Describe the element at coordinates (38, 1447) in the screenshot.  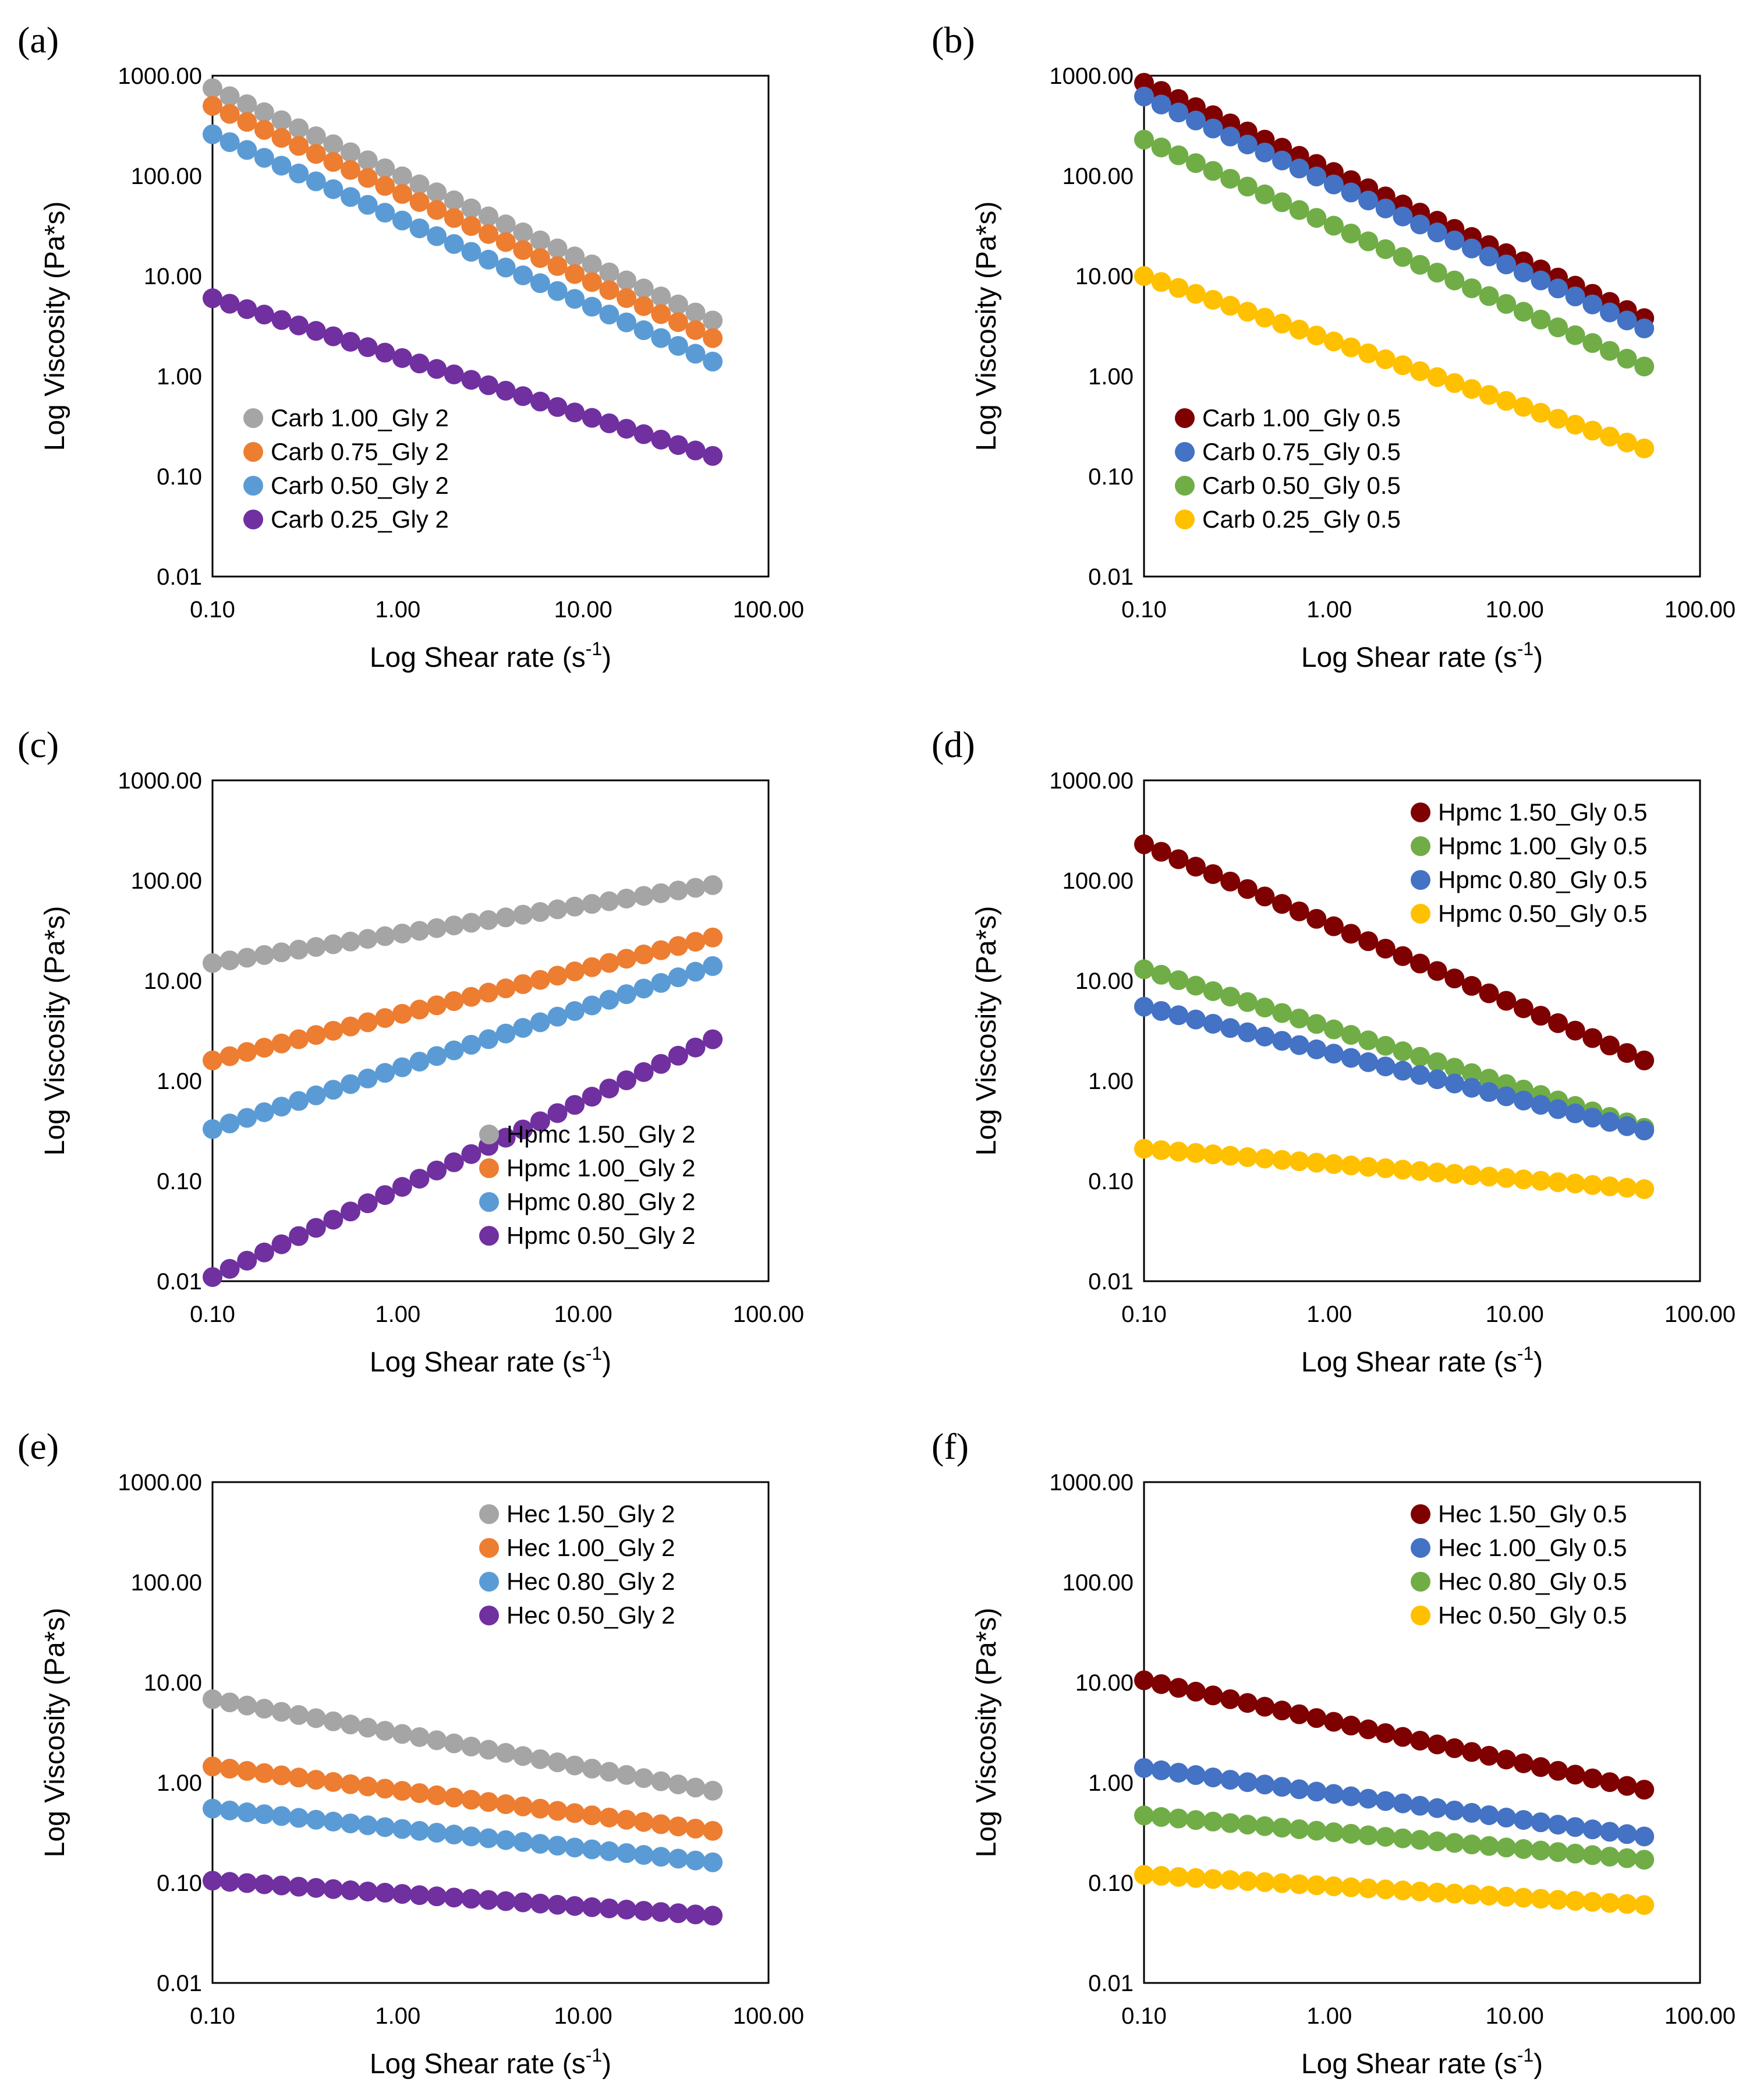
I see `panel-label: (e)` at that location.